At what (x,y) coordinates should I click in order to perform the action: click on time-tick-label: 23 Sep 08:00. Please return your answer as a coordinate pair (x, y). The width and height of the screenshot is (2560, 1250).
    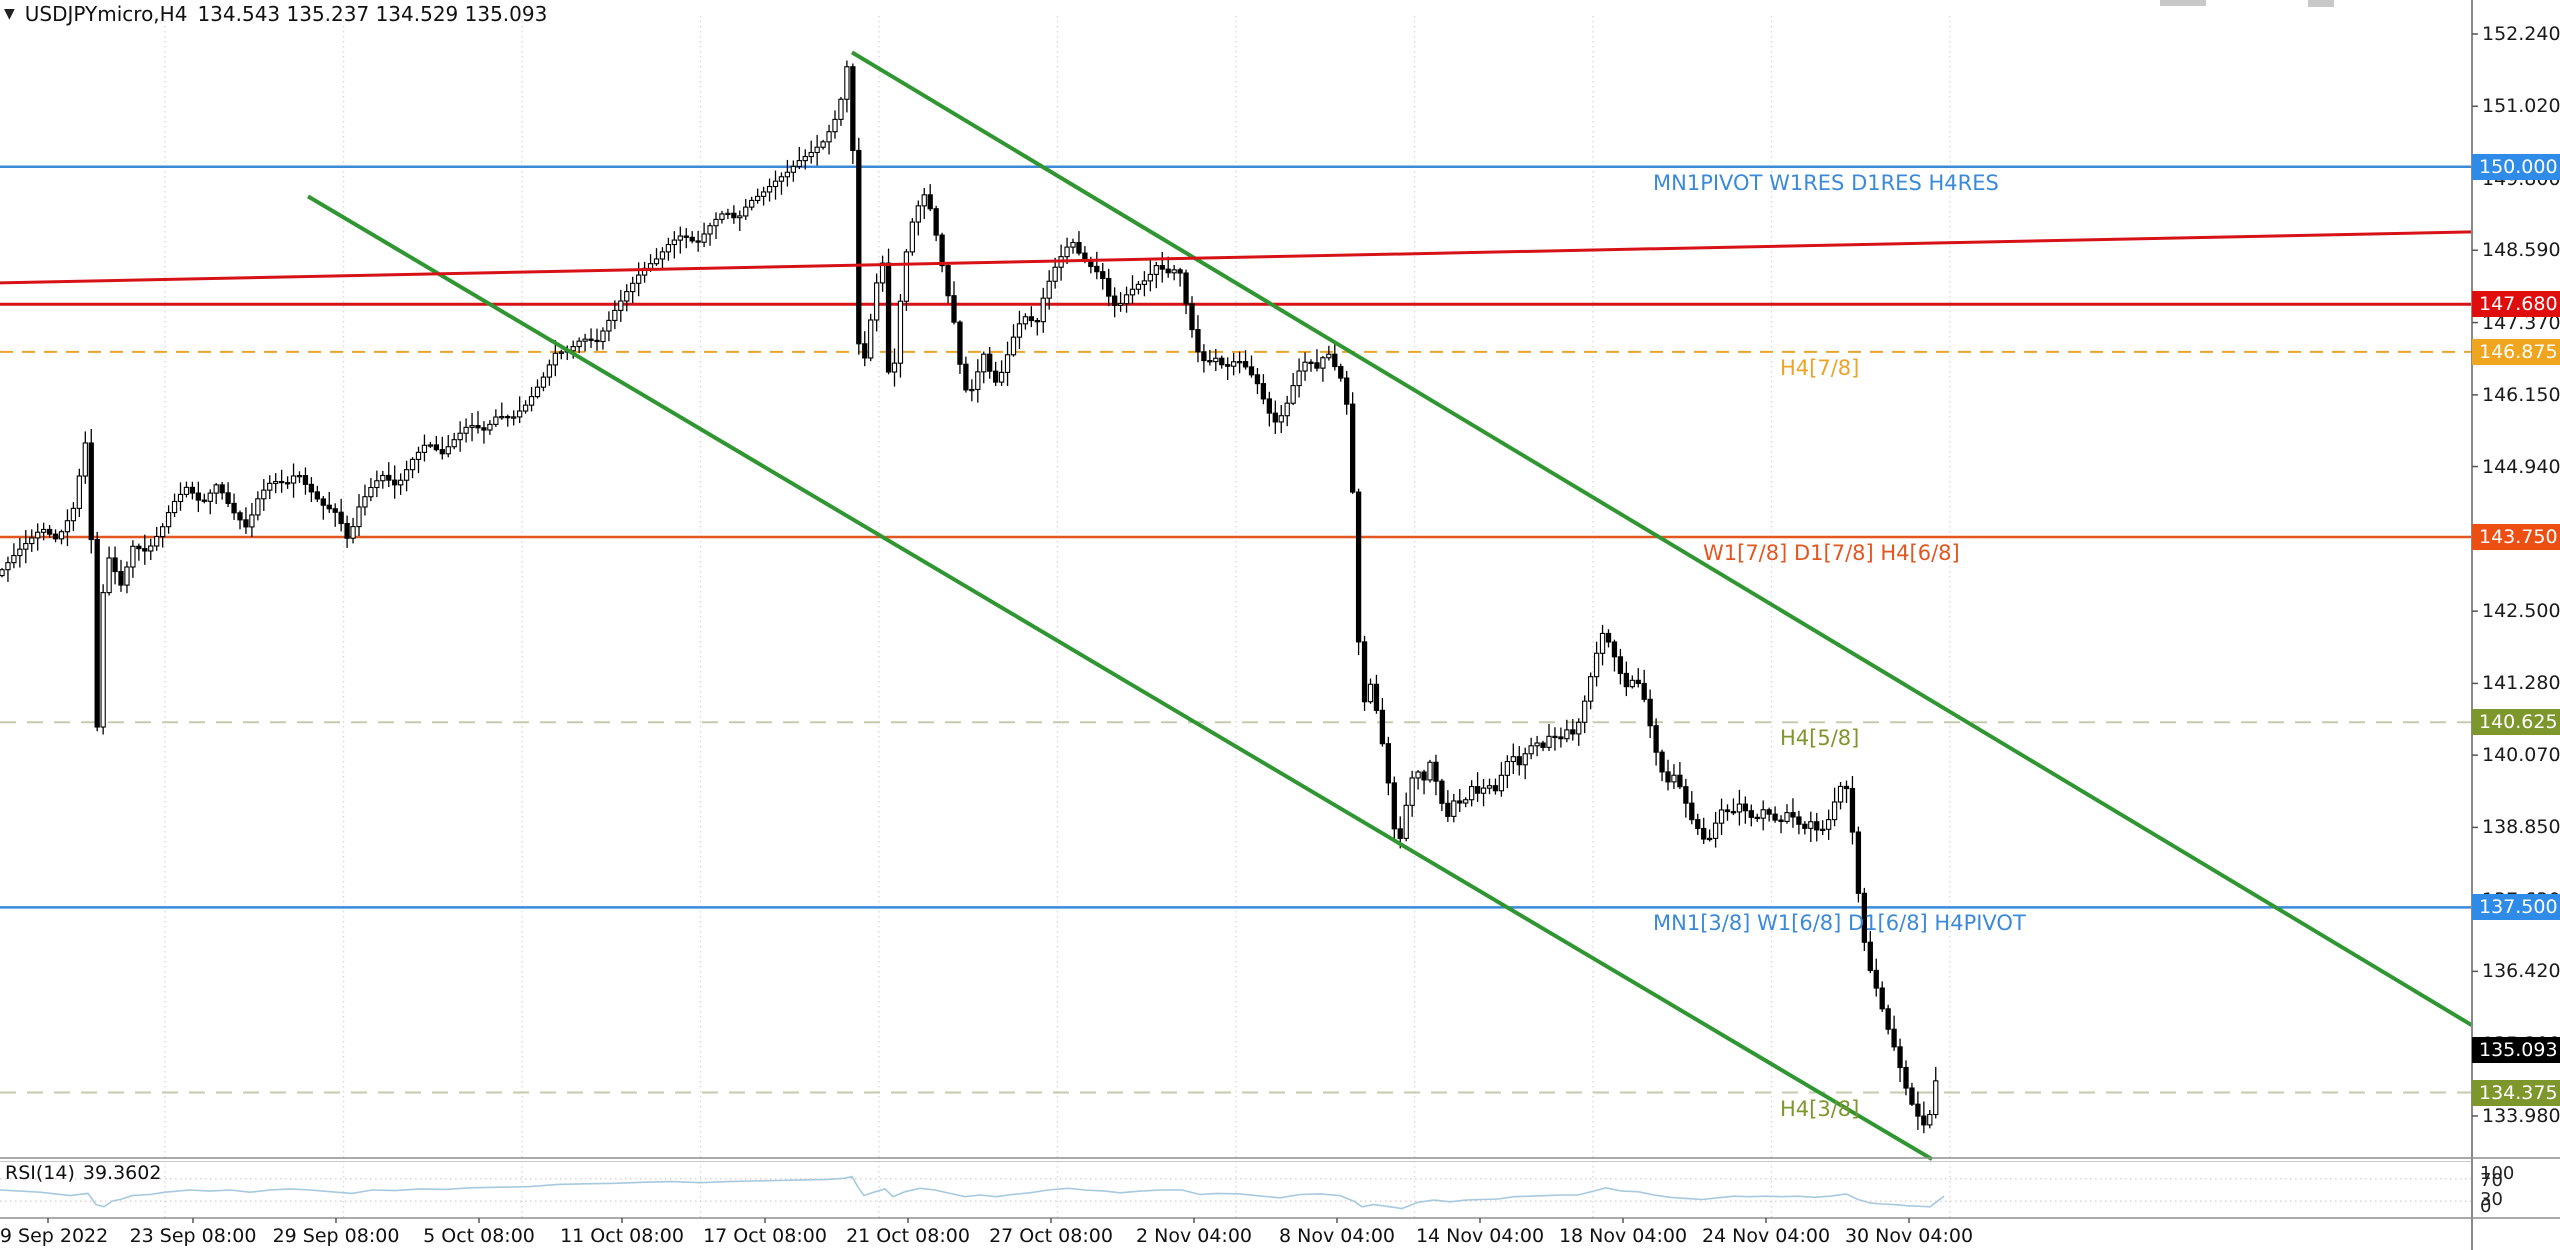
    Looking at the image, I should click on (193, 1236).